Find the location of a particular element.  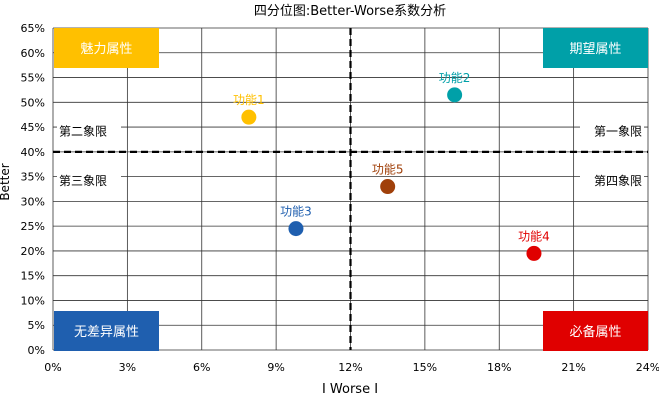

y-tick-label: 35% is located at coordinates (33, 177).